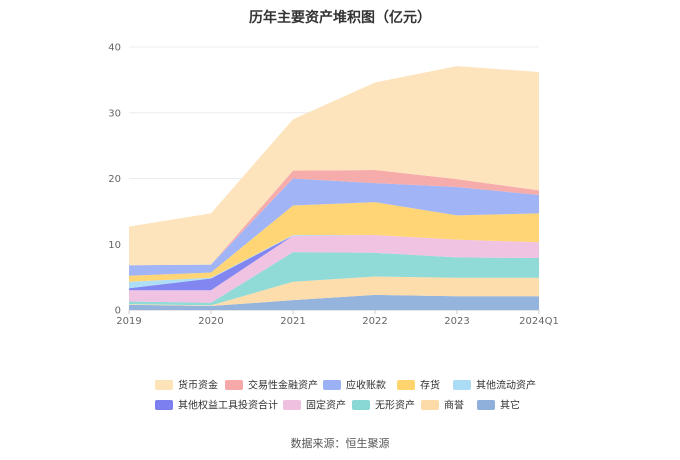 Image resolution: width=680 pixels, height=460 pixels. Describe the element at coordinates (395, 405) in the screenshot. I see `legend-label: 无形资产` at that location.